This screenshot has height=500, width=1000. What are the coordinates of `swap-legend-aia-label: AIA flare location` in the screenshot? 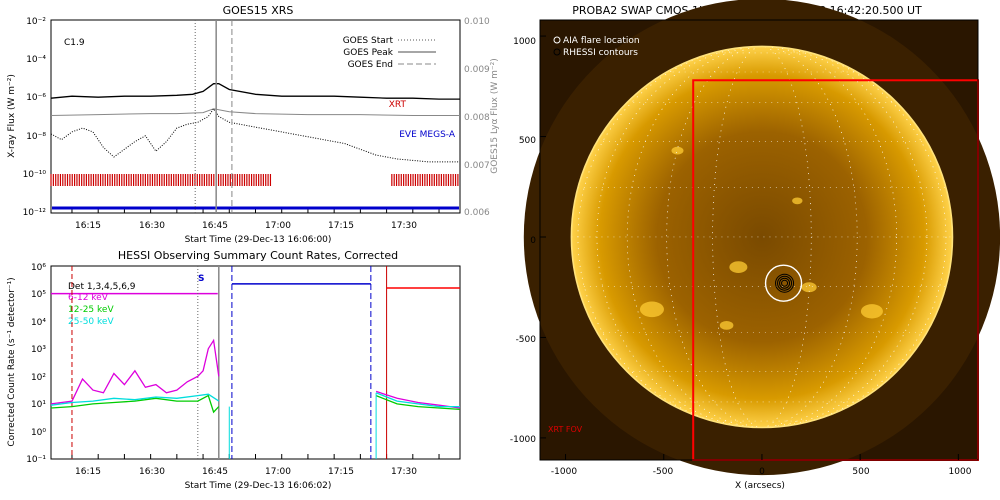 It's located at (601, 41).